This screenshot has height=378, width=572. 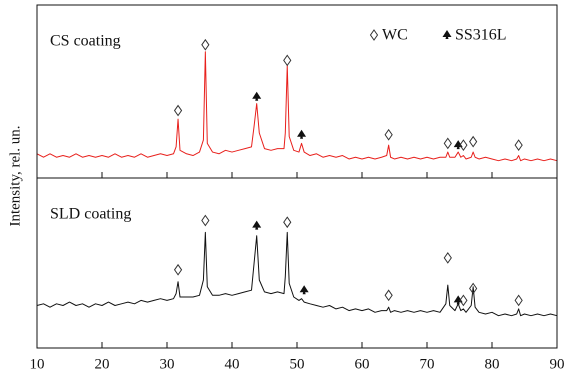 I want to click on x-tick-label: 10, so click(x=37, y=364).